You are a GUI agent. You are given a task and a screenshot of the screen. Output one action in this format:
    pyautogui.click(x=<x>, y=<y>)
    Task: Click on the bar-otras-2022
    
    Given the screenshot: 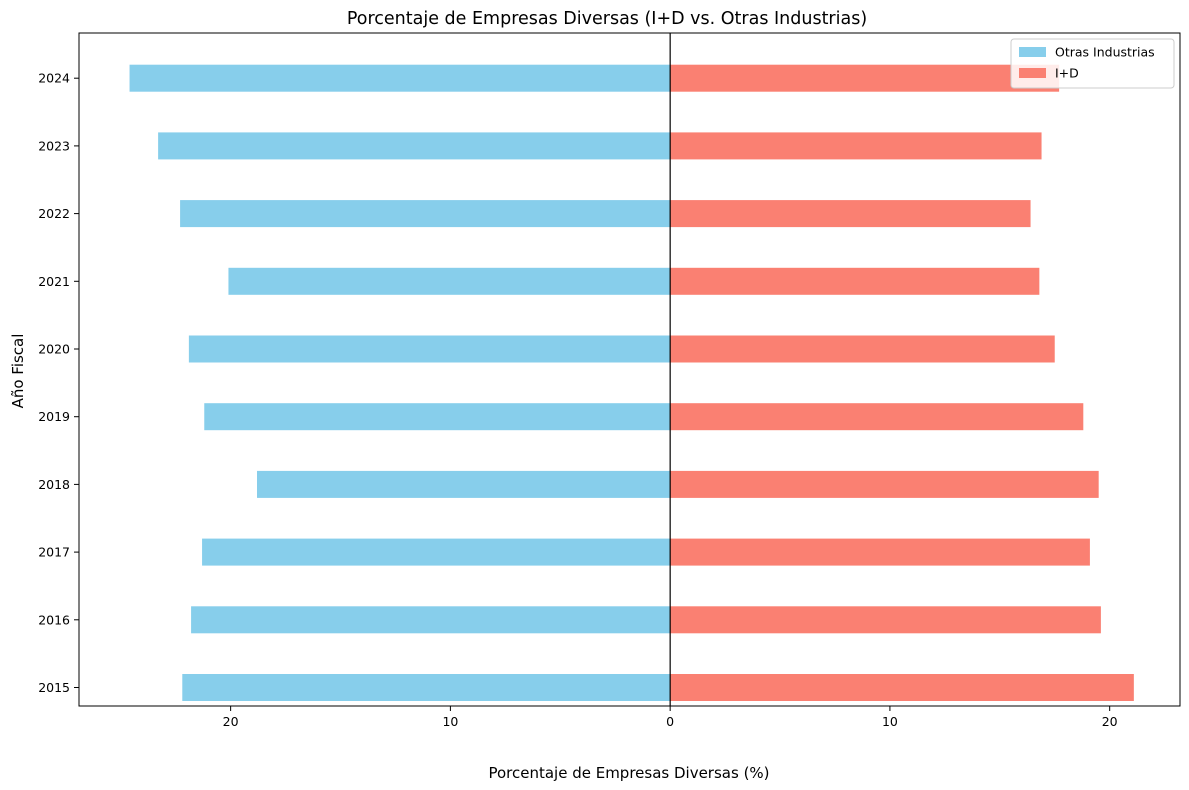 What is the action you would take?
    pyautogui.click(x=425, y=214)
    